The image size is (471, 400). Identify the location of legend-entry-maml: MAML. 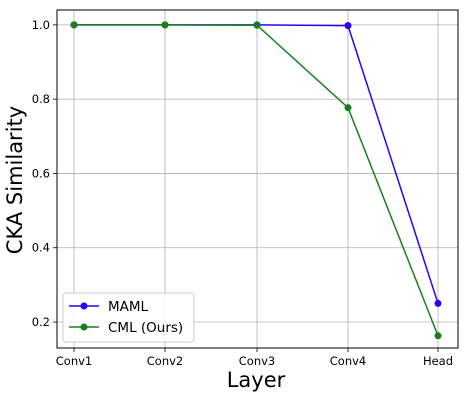
(109, 307).